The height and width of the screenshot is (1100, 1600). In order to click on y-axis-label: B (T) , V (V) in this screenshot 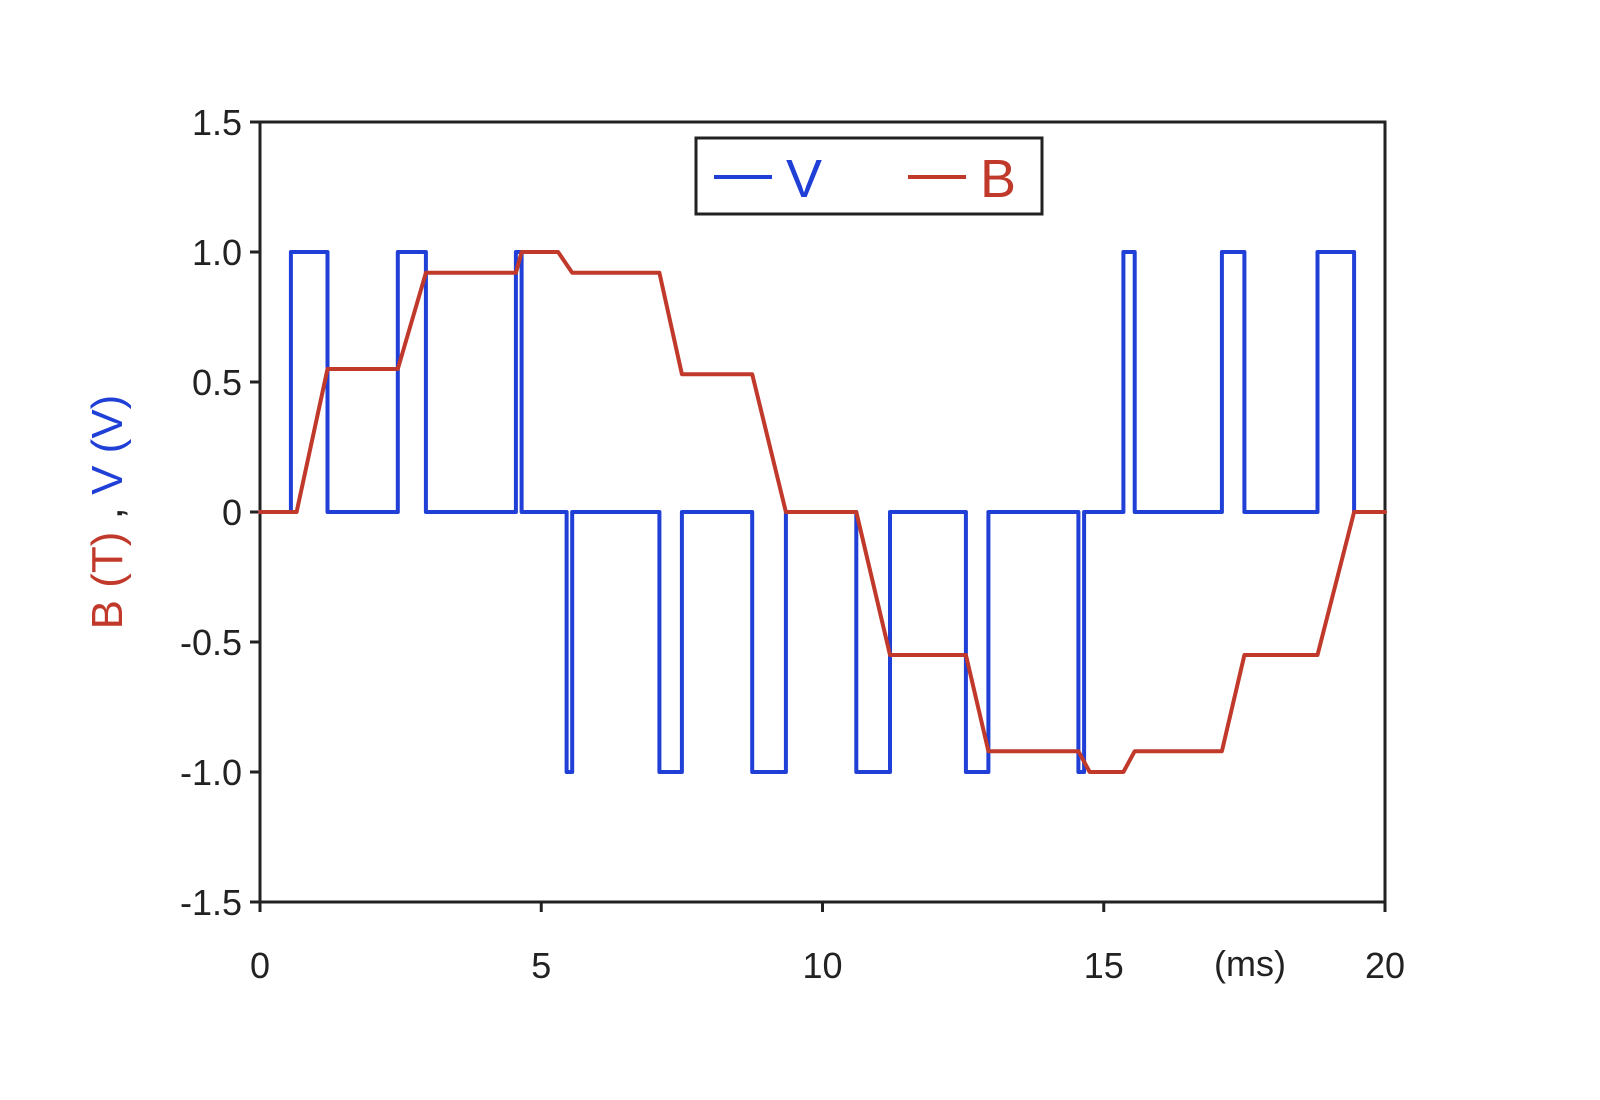, I will do `click(107, 512)`.